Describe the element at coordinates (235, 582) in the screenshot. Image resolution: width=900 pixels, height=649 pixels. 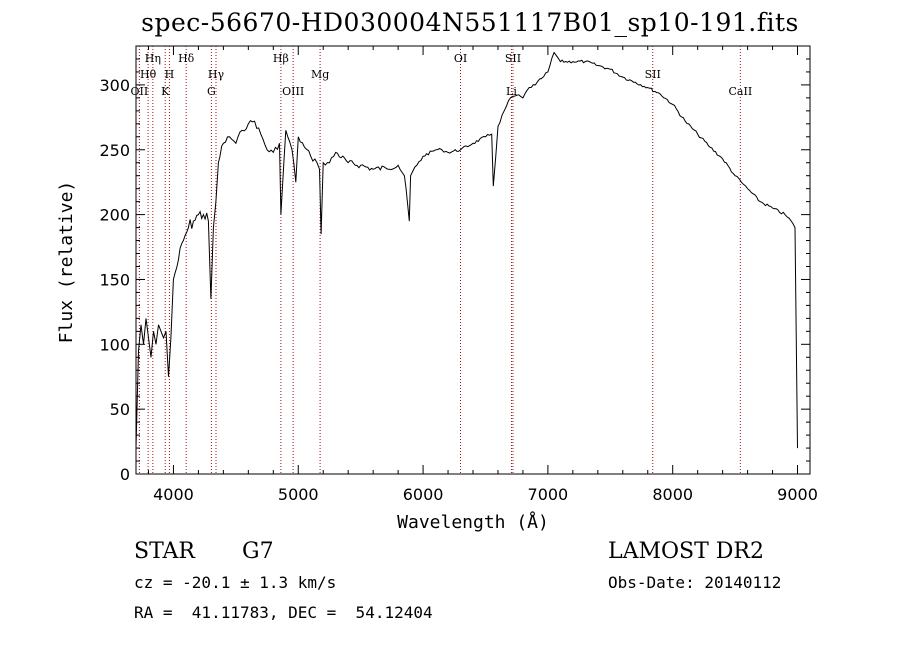
I see `redshift-value: cz = -20.1 ± 1.3 km/s` at that location.